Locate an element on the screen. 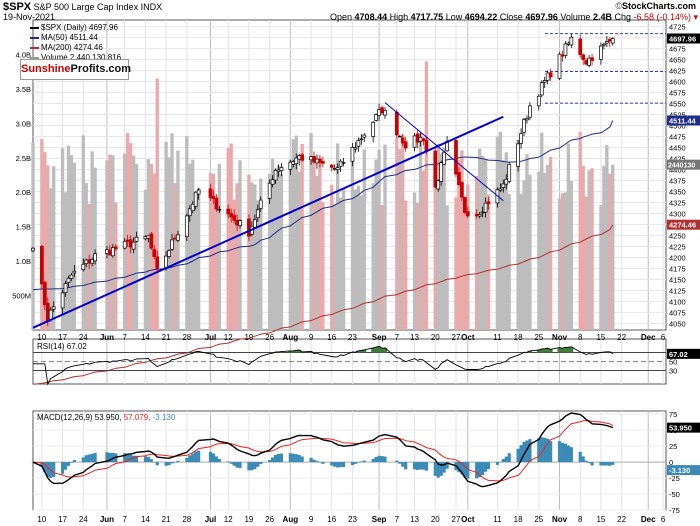  x-tick-label-macd: 26 is located at coordinates (269, 519).